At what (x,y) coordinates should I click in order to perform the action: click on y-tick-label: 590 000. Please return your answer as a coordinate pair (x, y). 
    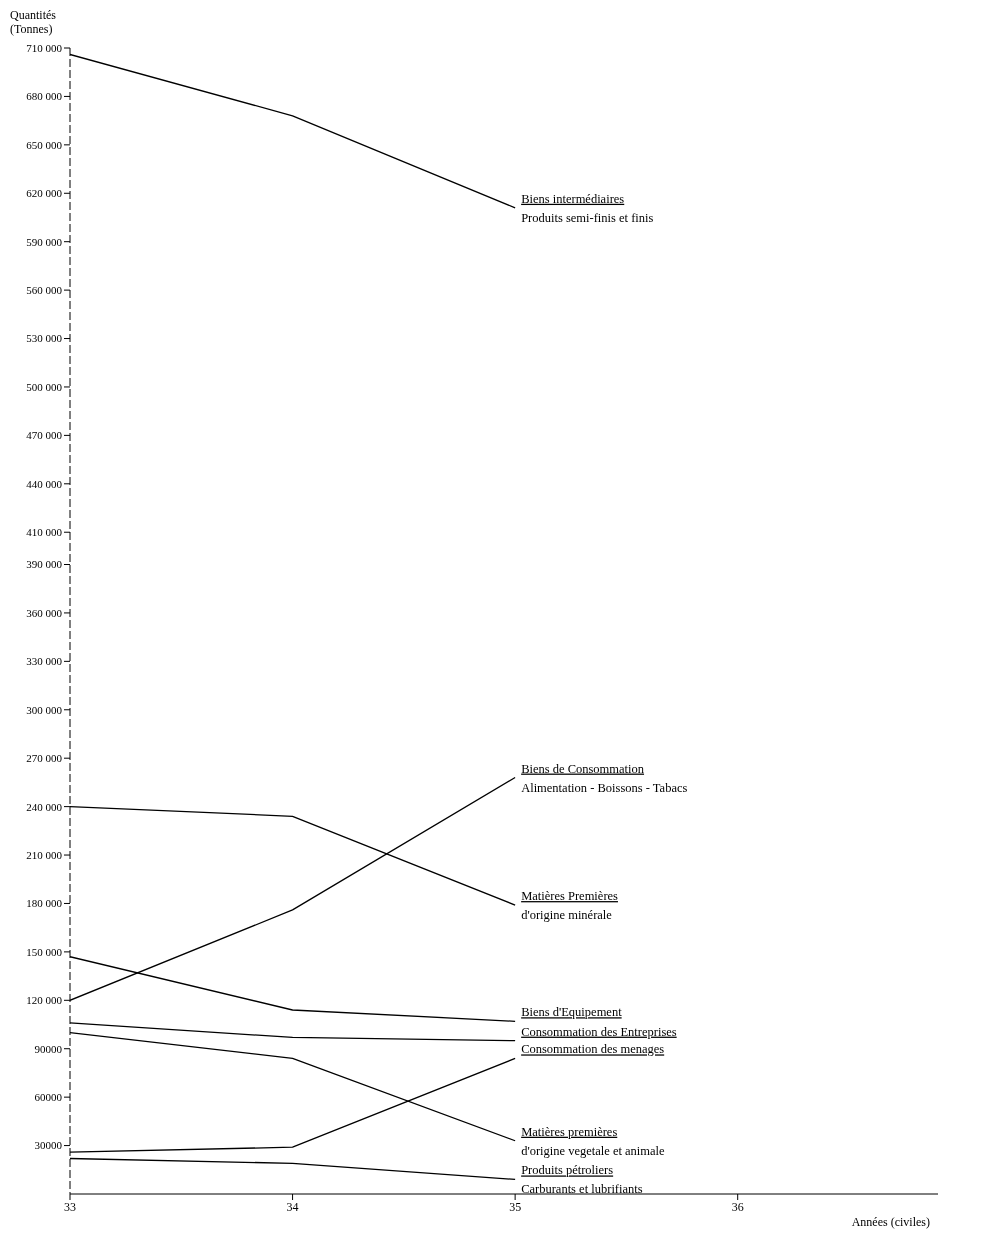
    Looking at the image, I should click on (44, 241).